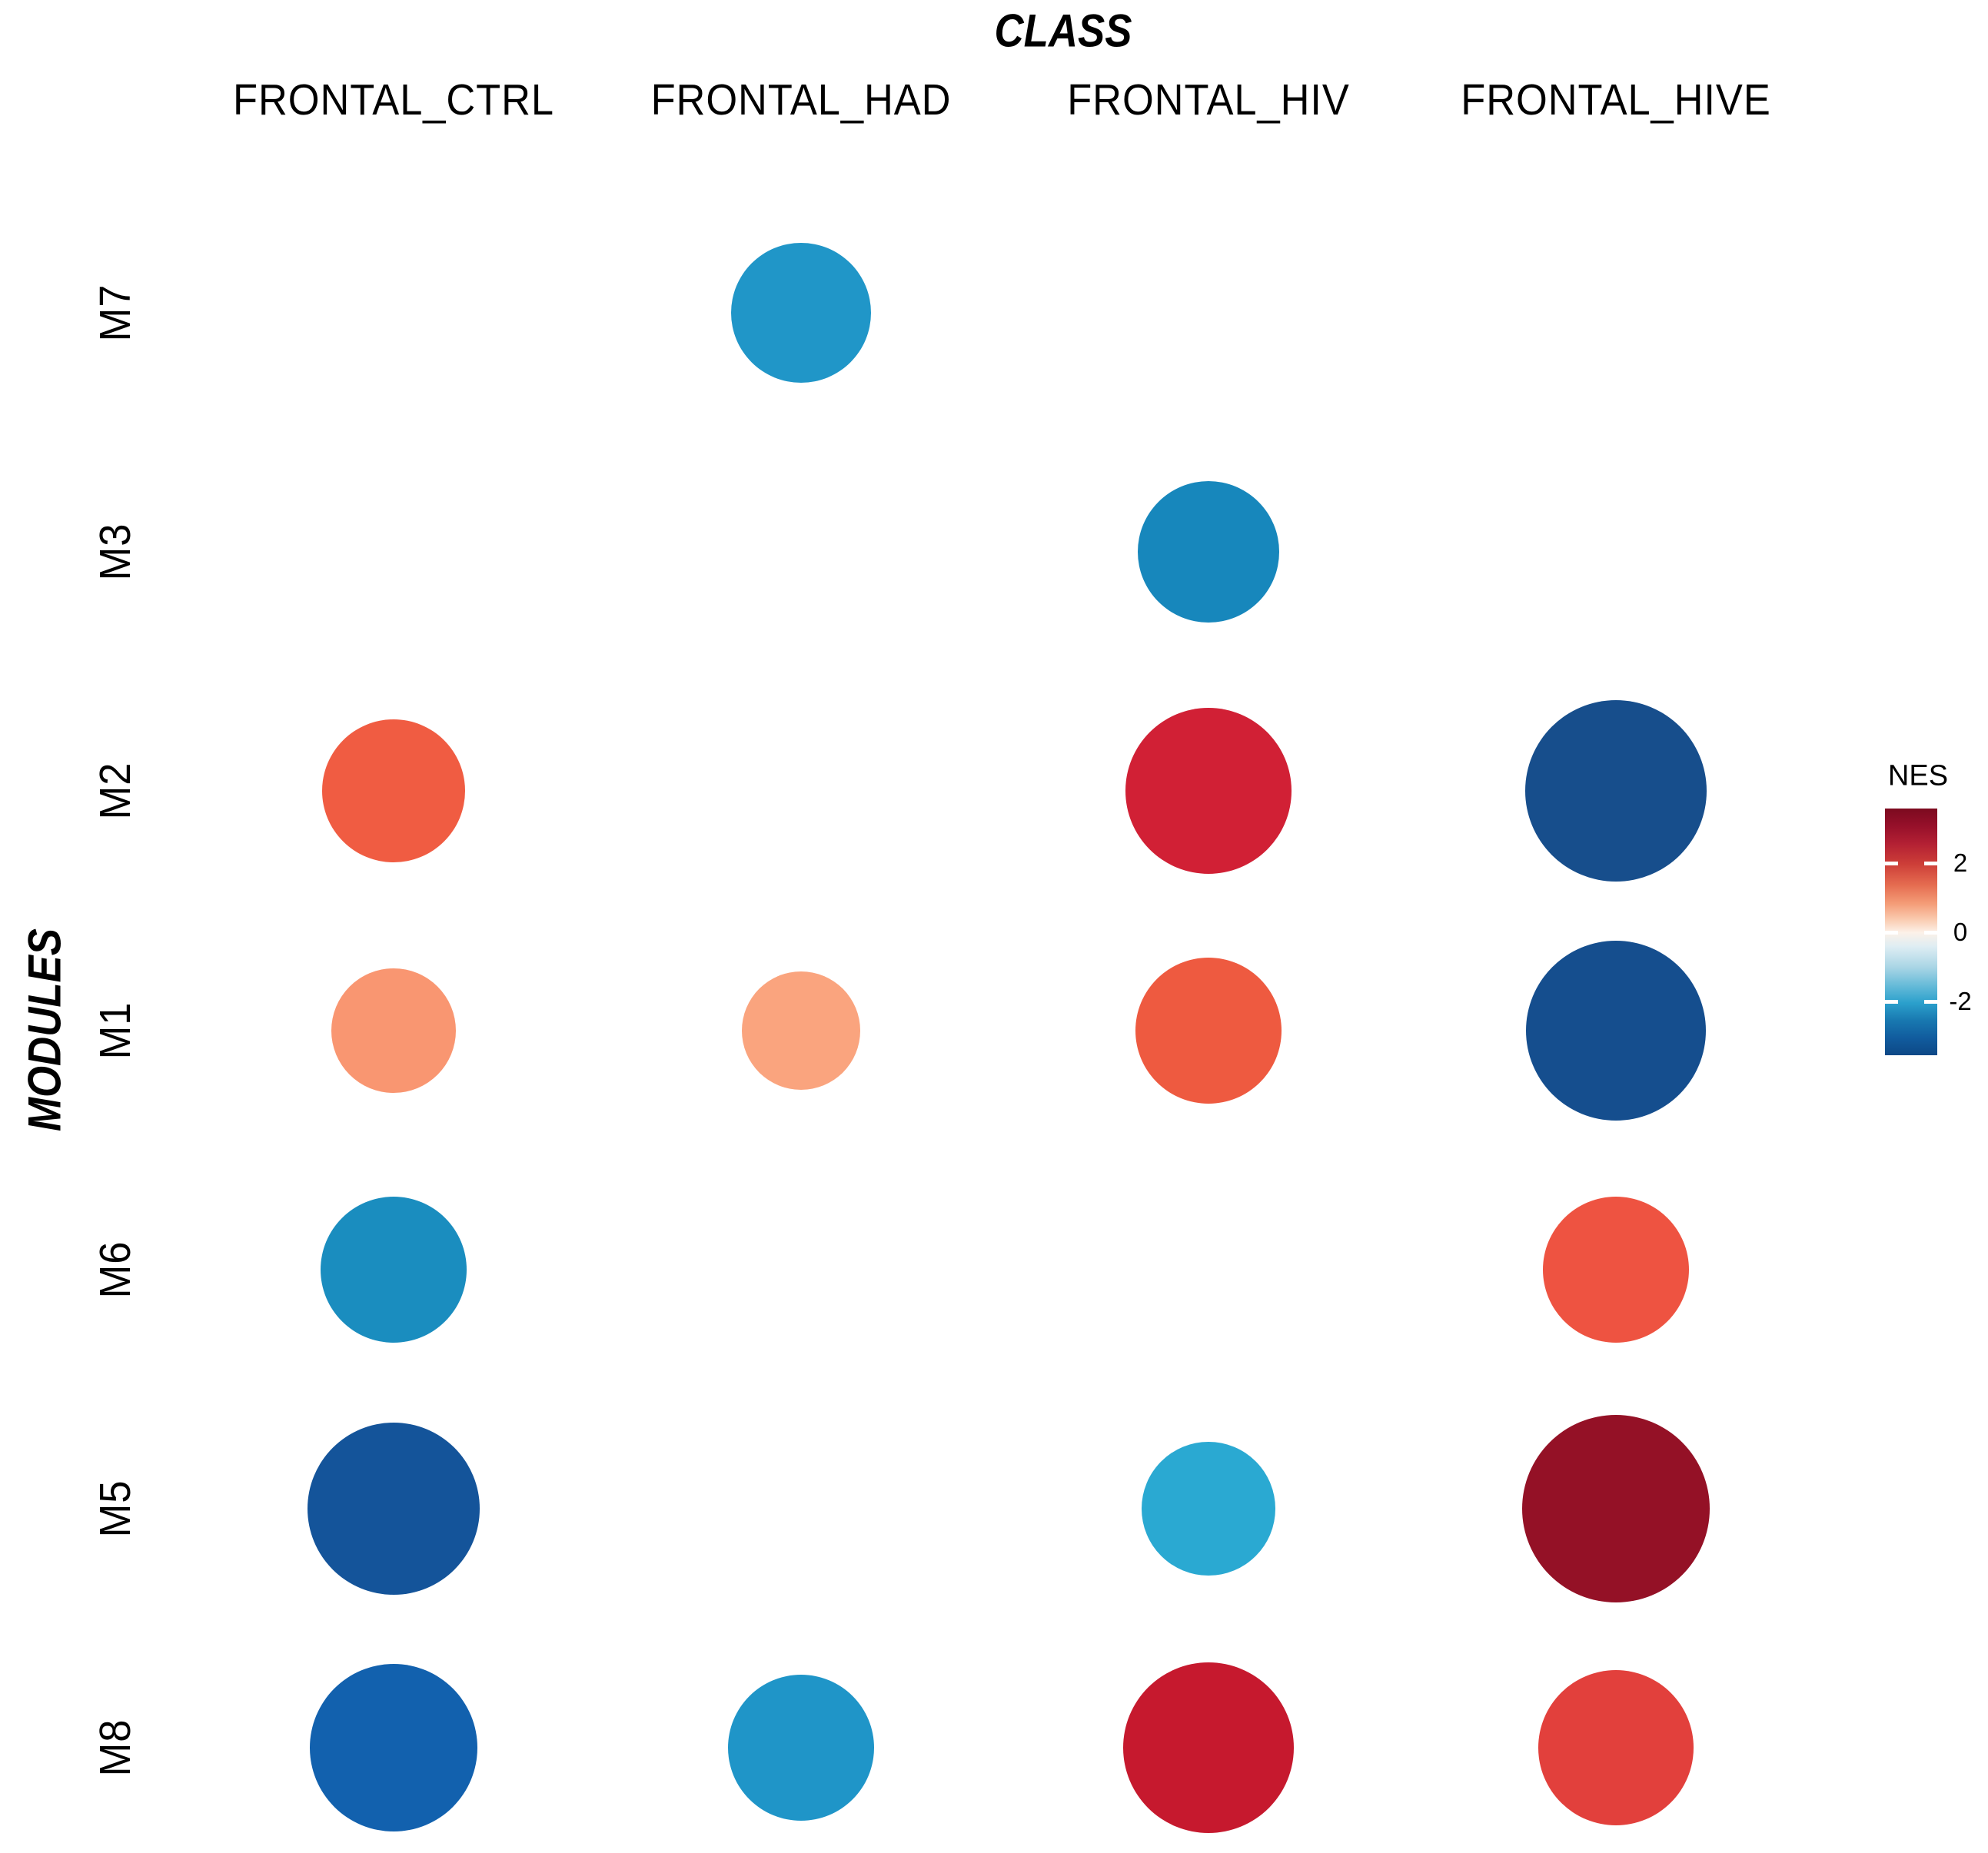 Image resolution: width=1988 pixels, height=1853 pixels. Describe the element at coordinates (1616, 1508) in the screenshot. I see `bubble-M5-FRONTAL_HIVE` at that location.